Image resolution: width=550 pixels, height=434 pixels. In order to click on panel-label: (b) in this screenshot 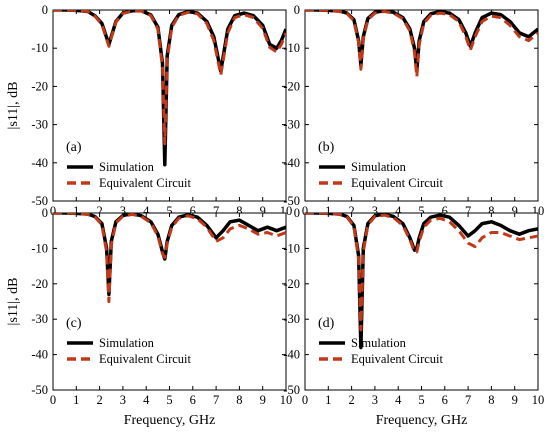, I will do `click(326, 147)`.